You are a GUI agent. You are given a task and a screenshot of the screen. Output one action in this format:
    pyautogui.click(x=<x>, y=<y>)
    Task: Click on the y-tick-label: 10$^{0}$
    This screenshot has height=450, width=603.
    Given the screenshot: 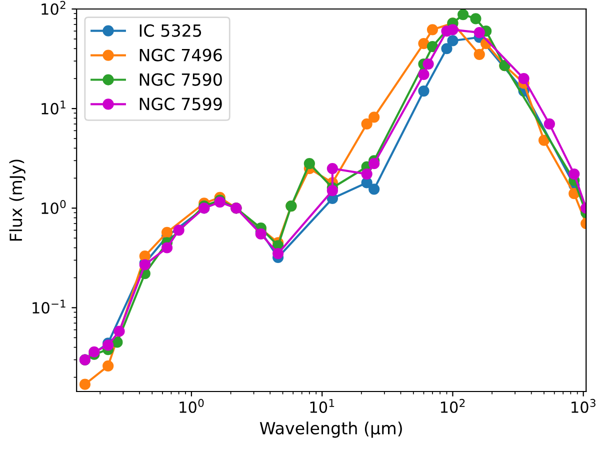 What is the action you would take?
    pyautogui.click(x=54, y=207)
    